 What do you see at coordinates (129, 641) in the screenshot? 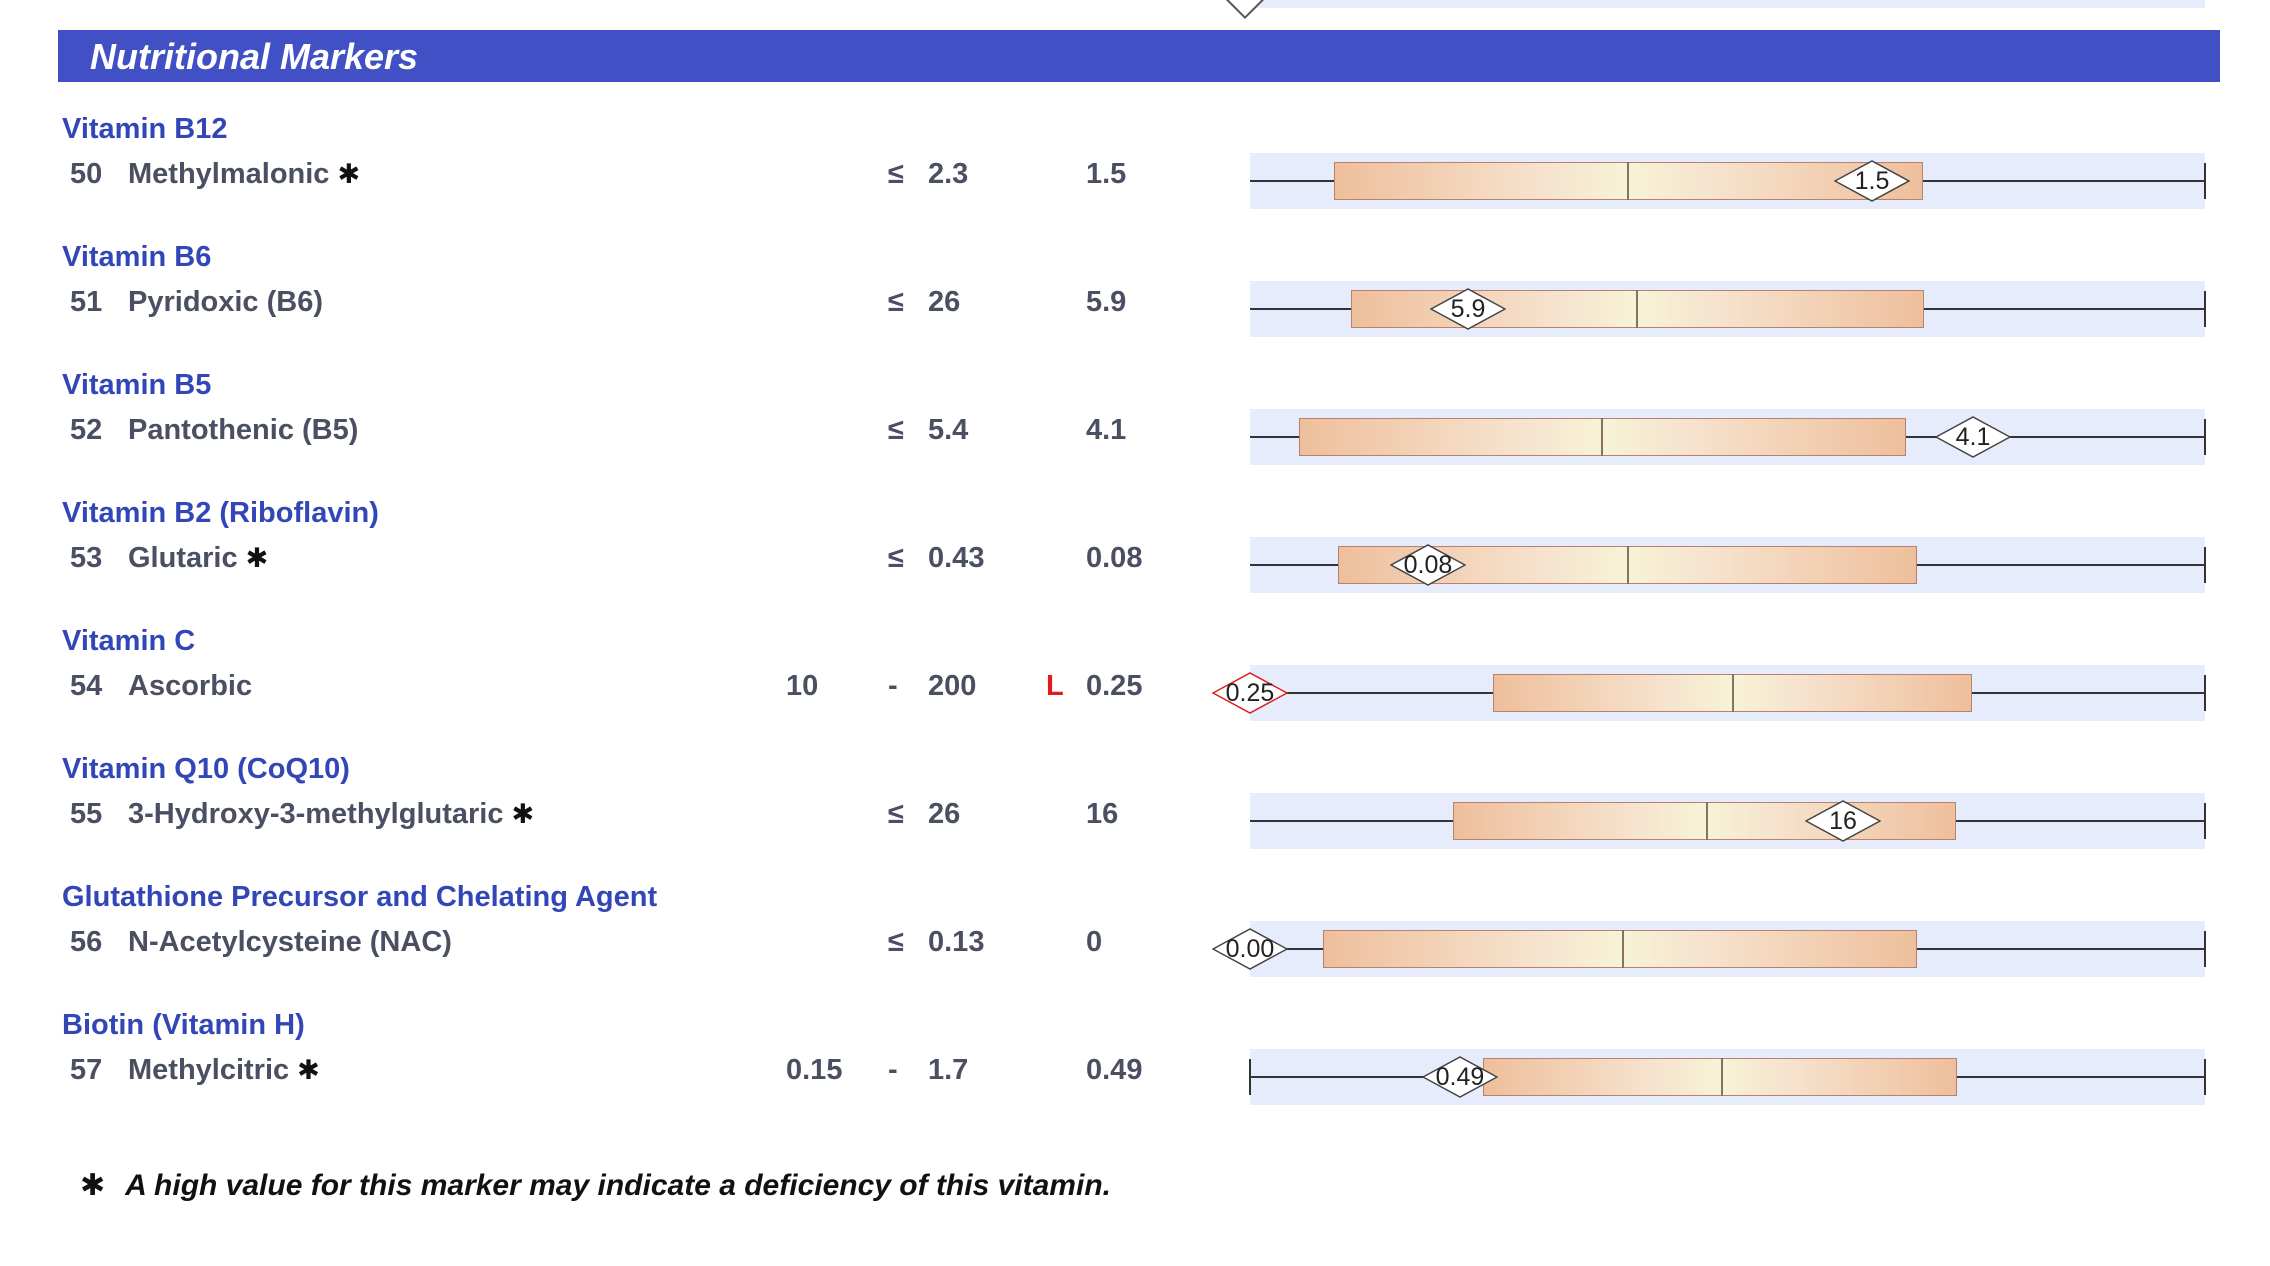
I see `marker-category: Vitamin C` at bounding box center [129, 641].